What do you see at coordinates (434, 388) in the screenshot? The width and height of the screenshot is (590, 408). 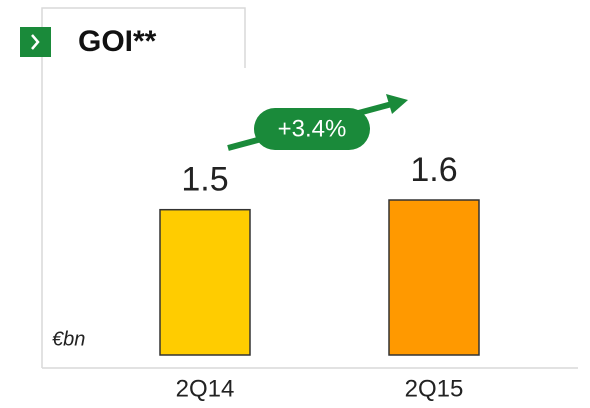 I see `x-tick-label: 2Q15` at bounding box center [434, 388].